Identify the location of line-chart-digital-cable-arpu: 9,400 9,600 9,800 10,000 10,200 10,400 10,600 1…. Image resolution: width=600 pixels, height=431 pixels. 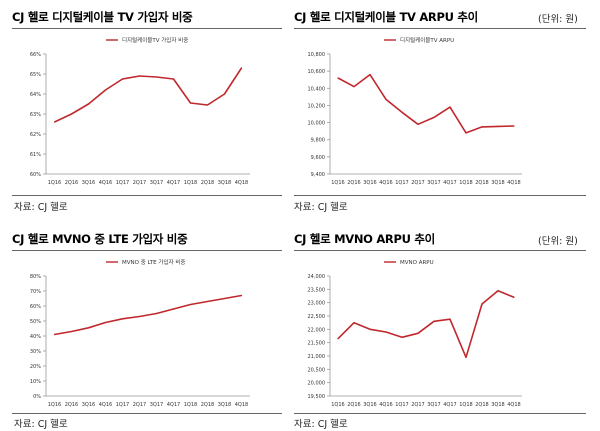
(415, 111).